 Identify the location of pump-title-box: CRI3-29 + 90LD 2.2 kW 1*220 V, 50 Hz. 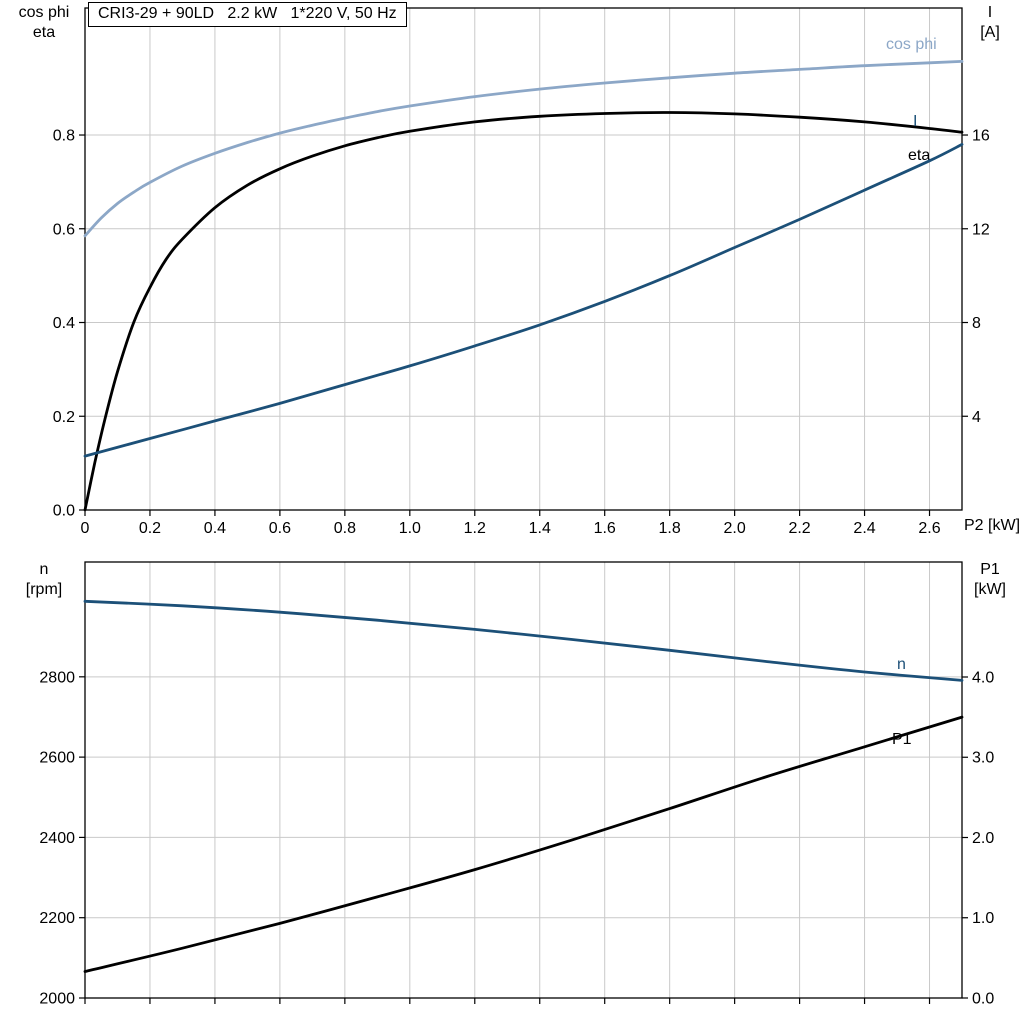
(247, 14).